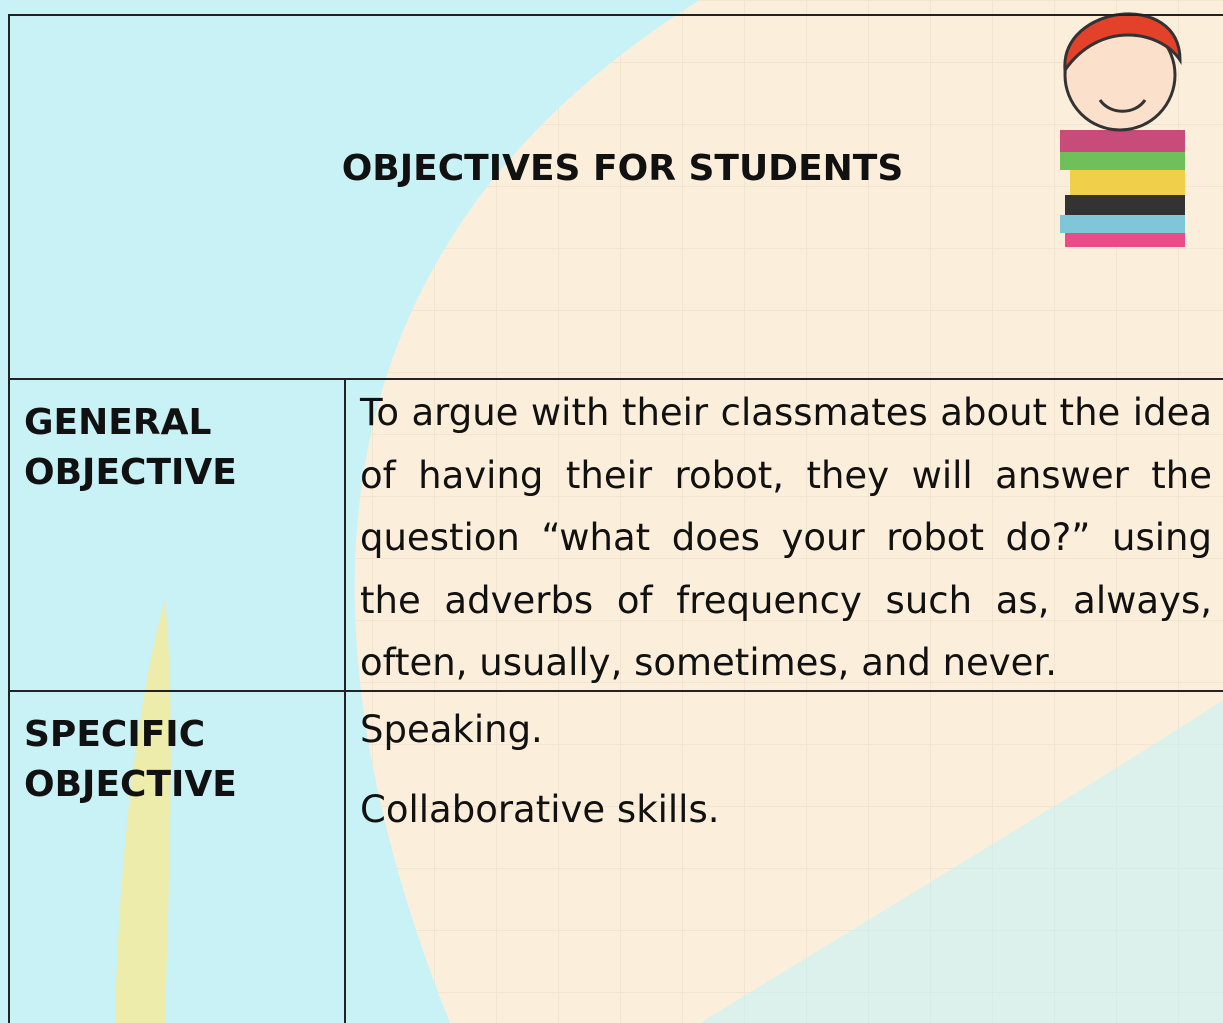 The height and width of the screenshot is (1023, 1223). What do you see at coordinates (130, 759) in the screenshot?
I see `row-label: SPECIFIC OBJECTIVE` at bounding box center [130, 759].